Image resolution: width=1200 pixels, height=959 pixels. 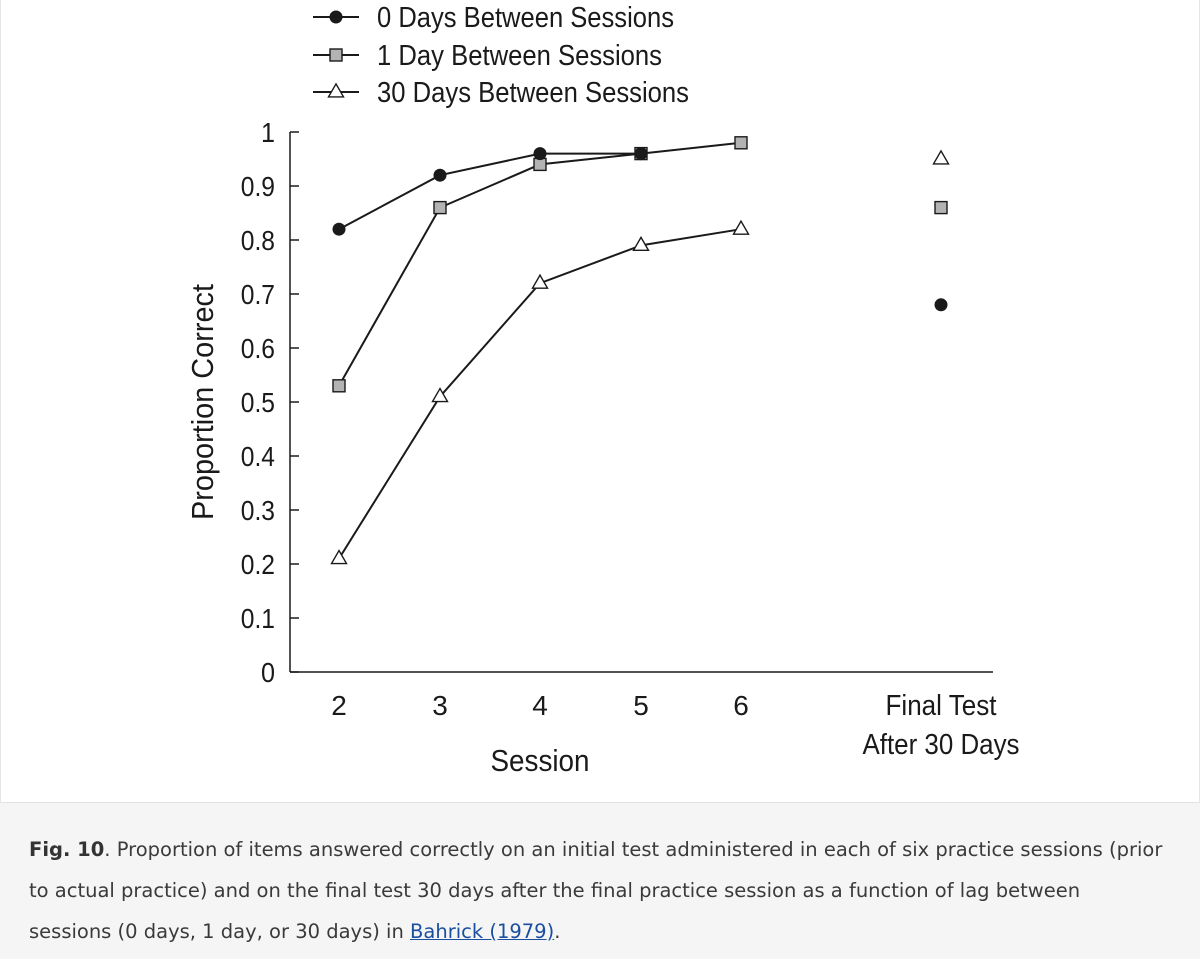 What do you see at coordinates (540, 760) in the screenshot?
I see `x-axis-title: Session` at bounding box center [540, 760].